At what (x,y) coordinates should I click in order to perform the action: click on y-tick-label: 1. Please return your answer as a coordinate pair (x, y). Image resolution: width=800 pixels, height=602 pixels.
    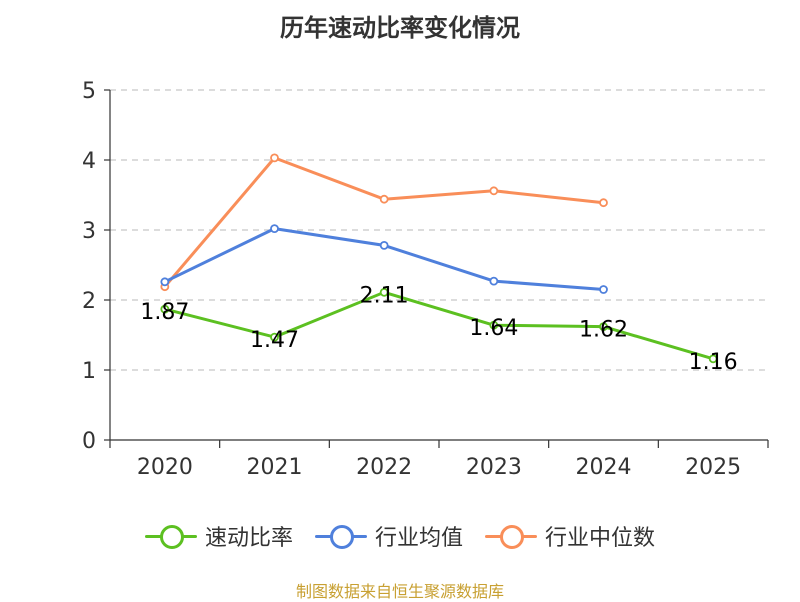
    Looking at the image, I should click on (89, 371).